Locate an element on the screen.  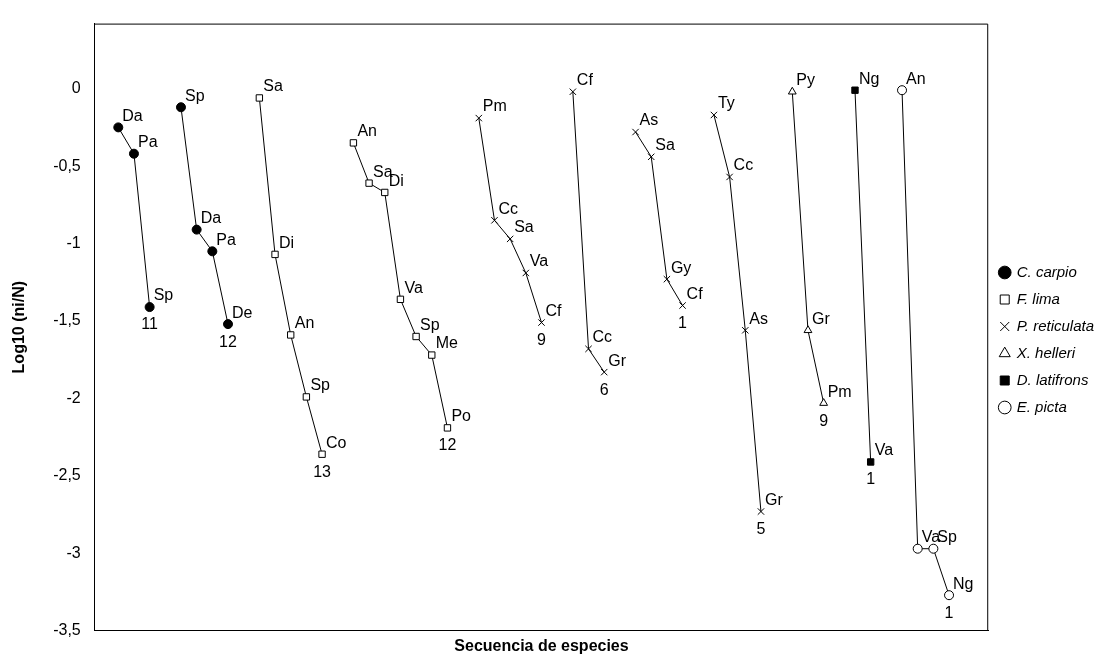
y-axis-title: Log10 (ni/N) is located at coordinates (19, 327).